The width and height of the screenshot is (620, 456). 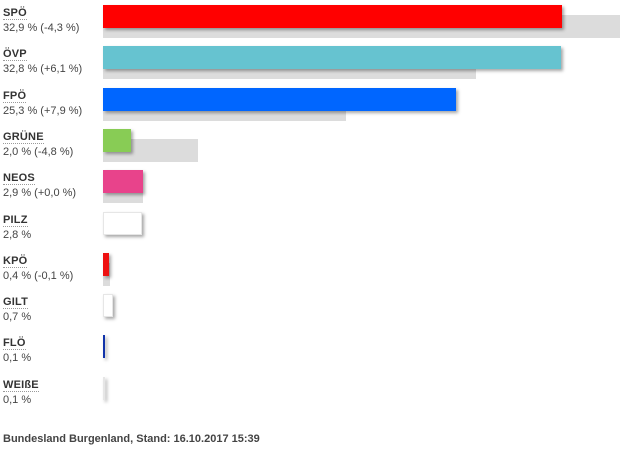 I want to click on party-result-label: 2,0 % (-4,8 %), so click(x=38, y=152).